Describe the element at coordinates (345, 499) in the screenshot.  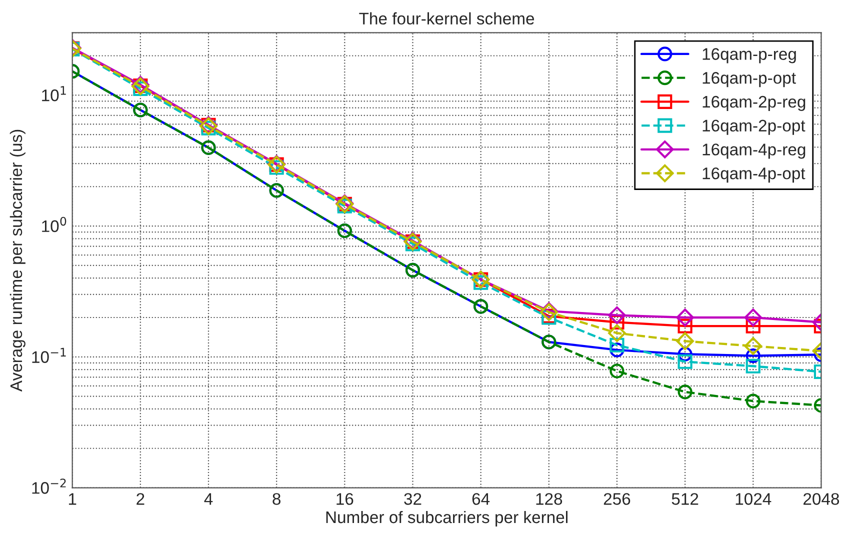
I see `x-tick-label: 16` at that location.